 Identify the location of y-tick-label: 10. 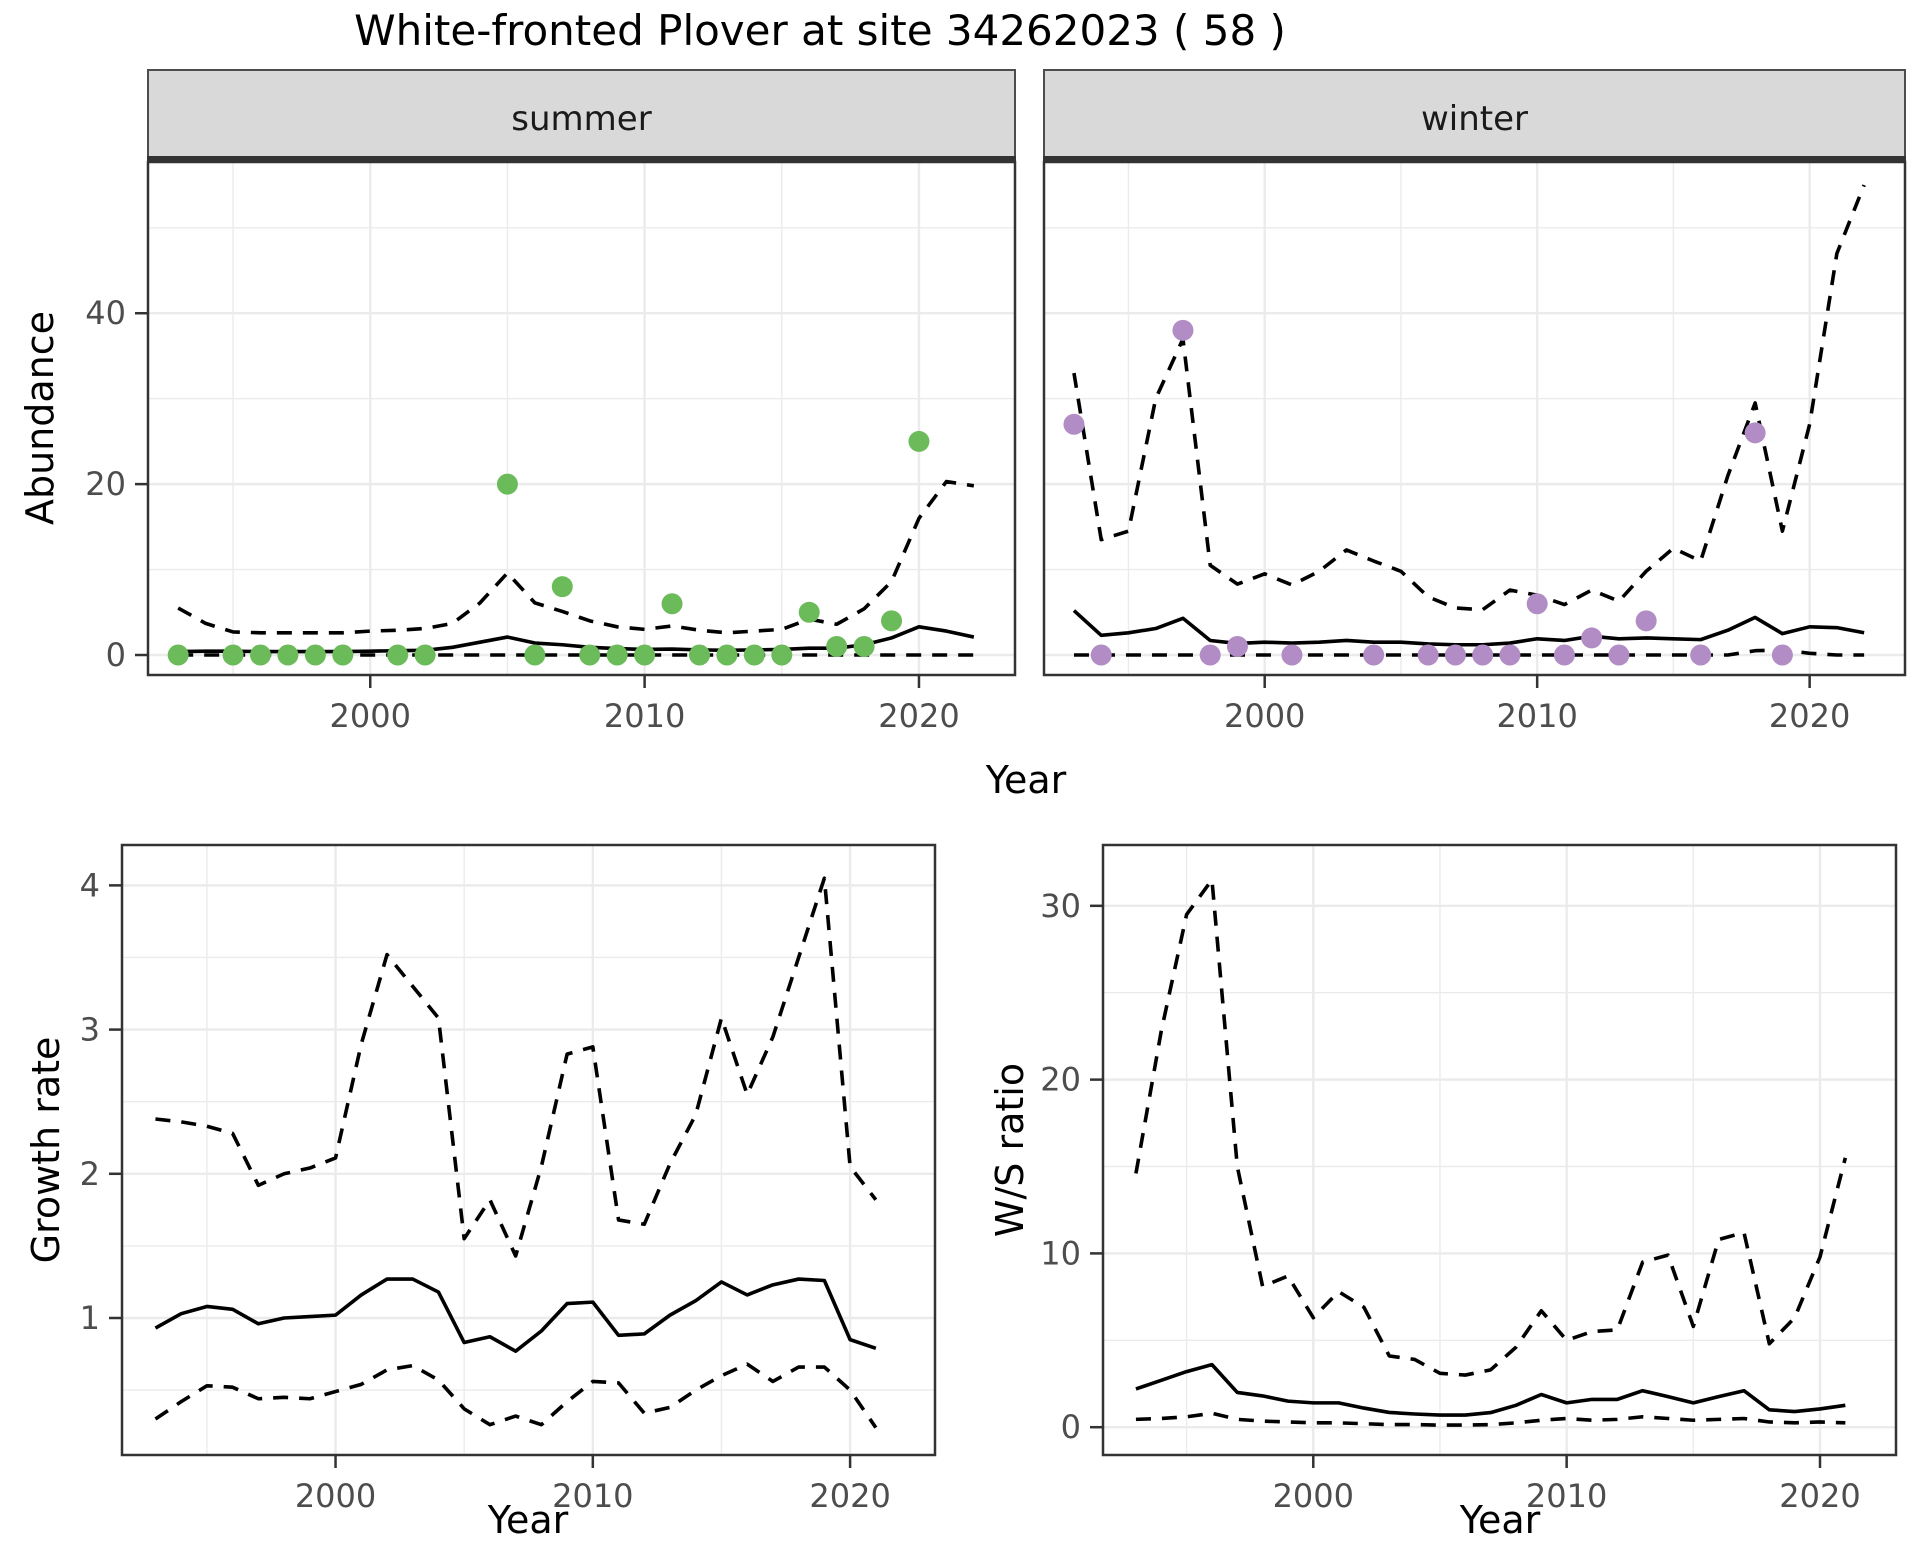
(1060, 1253).